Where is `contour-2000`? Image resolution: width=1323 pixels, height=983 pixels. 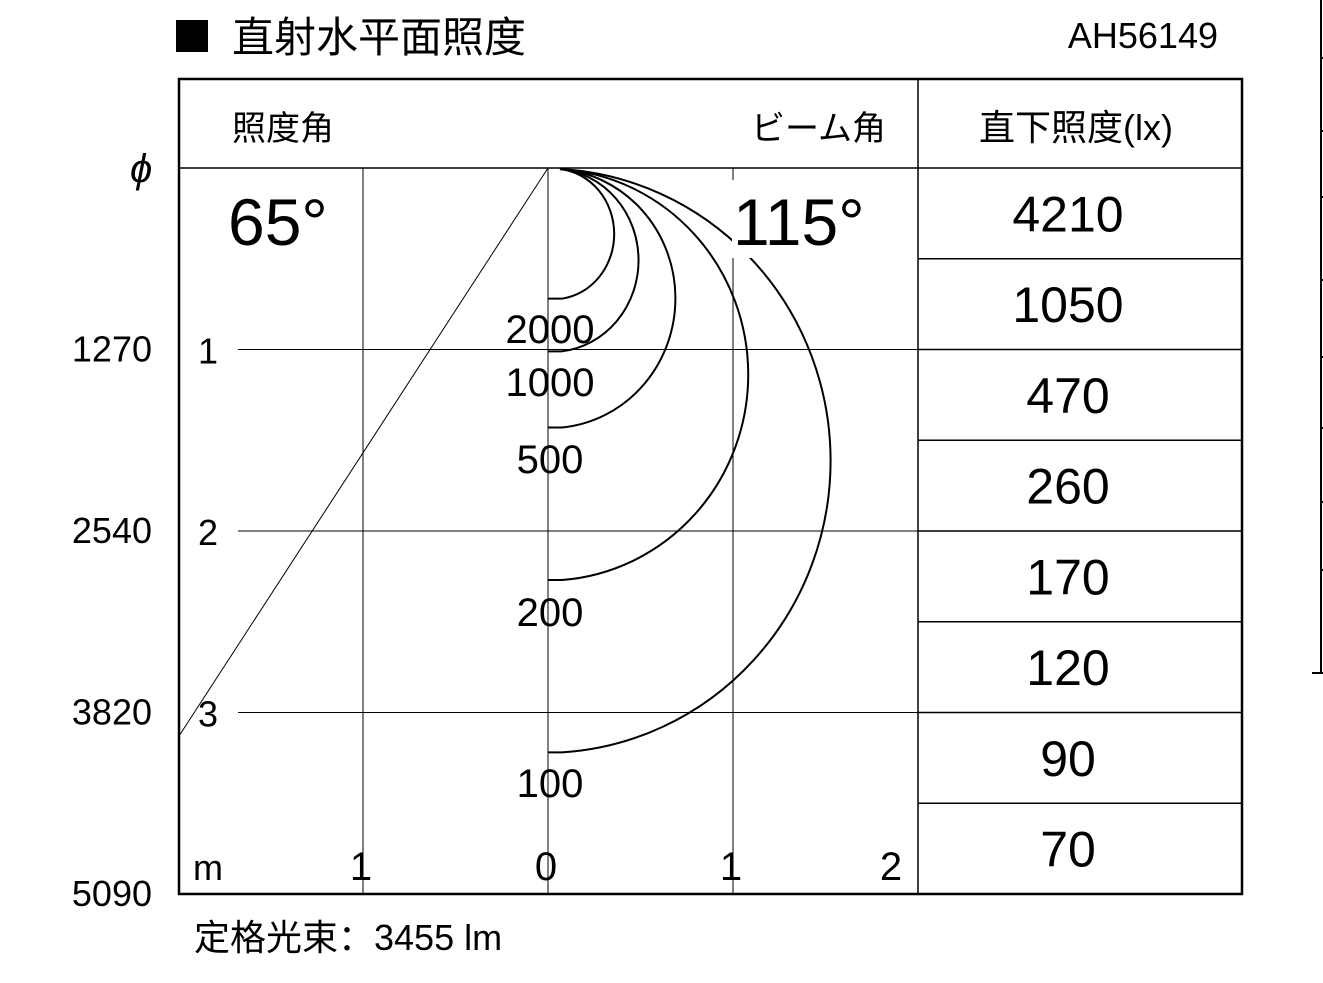 contour-2000 is located at coordinates (582, 234).